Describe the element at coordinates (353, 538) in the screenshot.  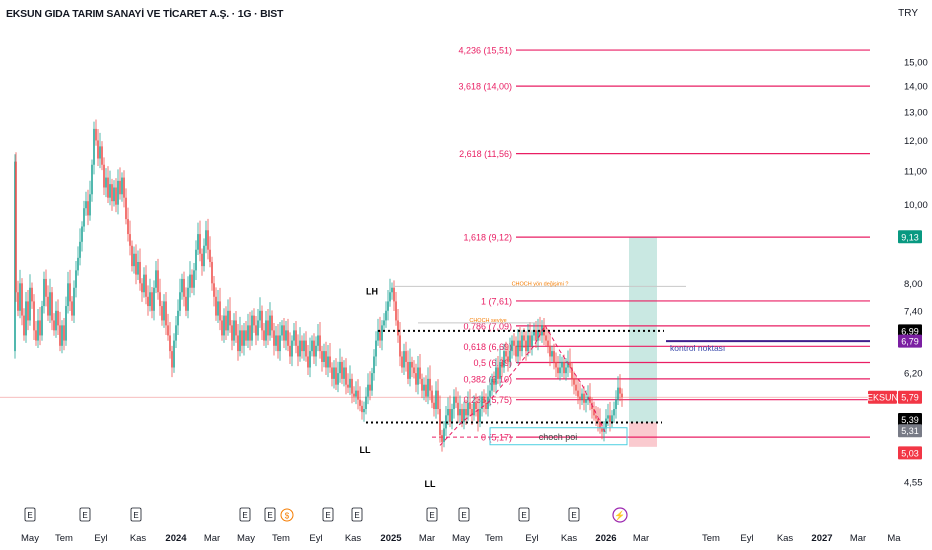
I see `x-tick-label: Kas` at that location.